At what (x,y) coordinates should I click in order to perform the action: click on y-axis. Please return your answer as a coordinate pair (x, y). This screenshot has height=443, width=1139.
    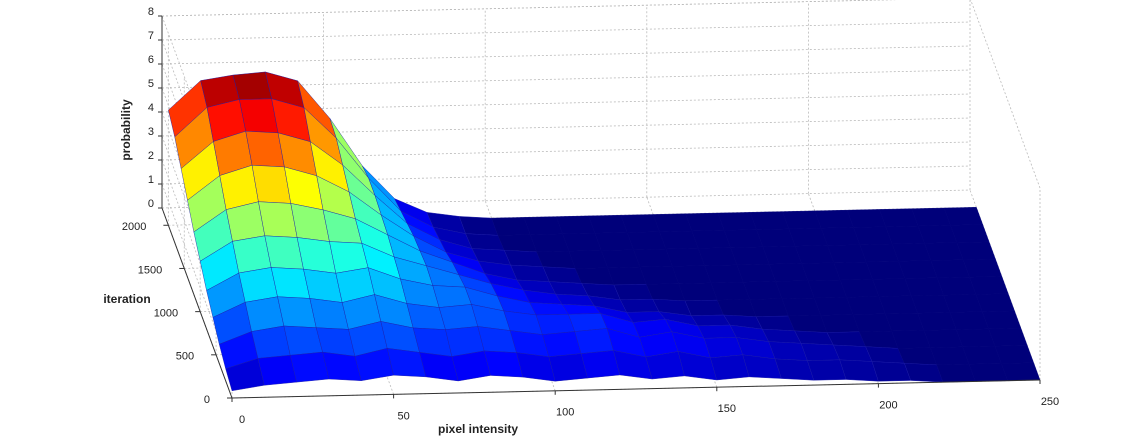
    Looking at the image, I should click on (197, 303).